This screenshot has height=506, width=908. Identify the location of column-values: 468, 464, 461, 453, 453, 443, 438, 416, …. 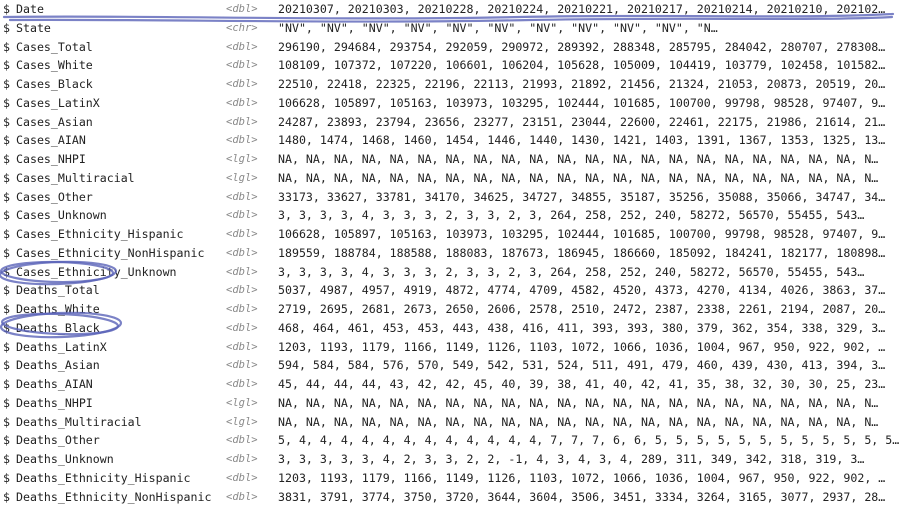
(591, 328).